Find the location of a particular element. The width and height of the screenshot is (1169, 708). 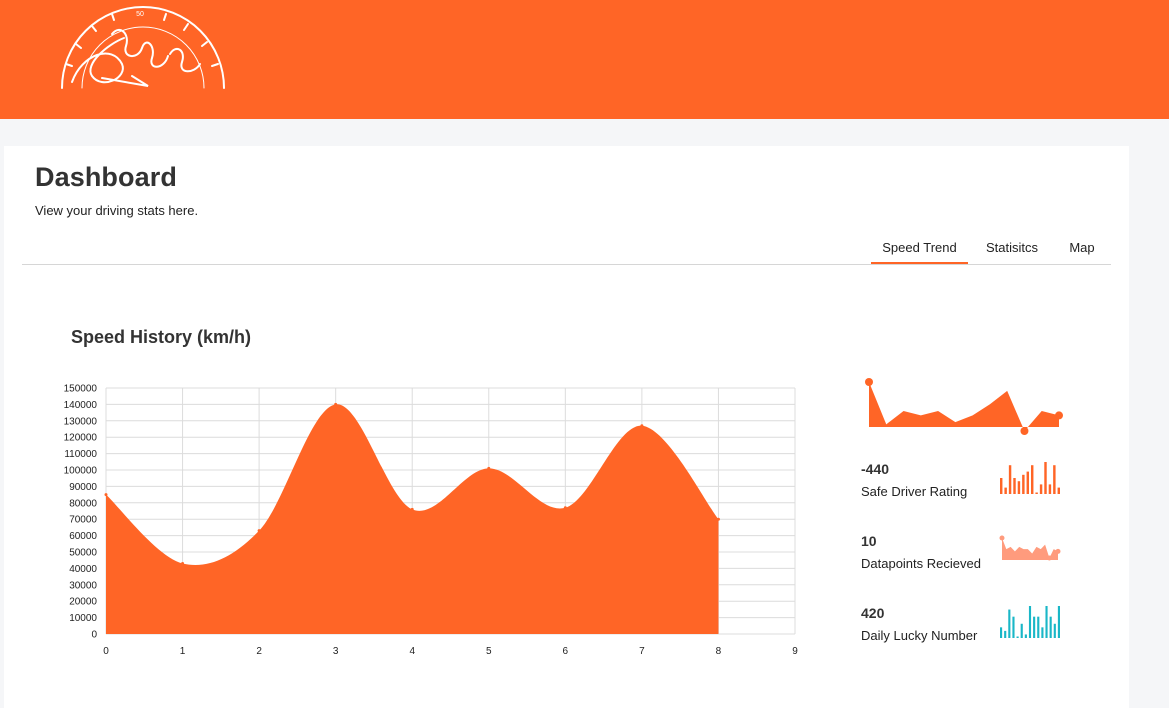

datapoints-received-label: Datapoints Recieved is located at coordinates (921, 563).